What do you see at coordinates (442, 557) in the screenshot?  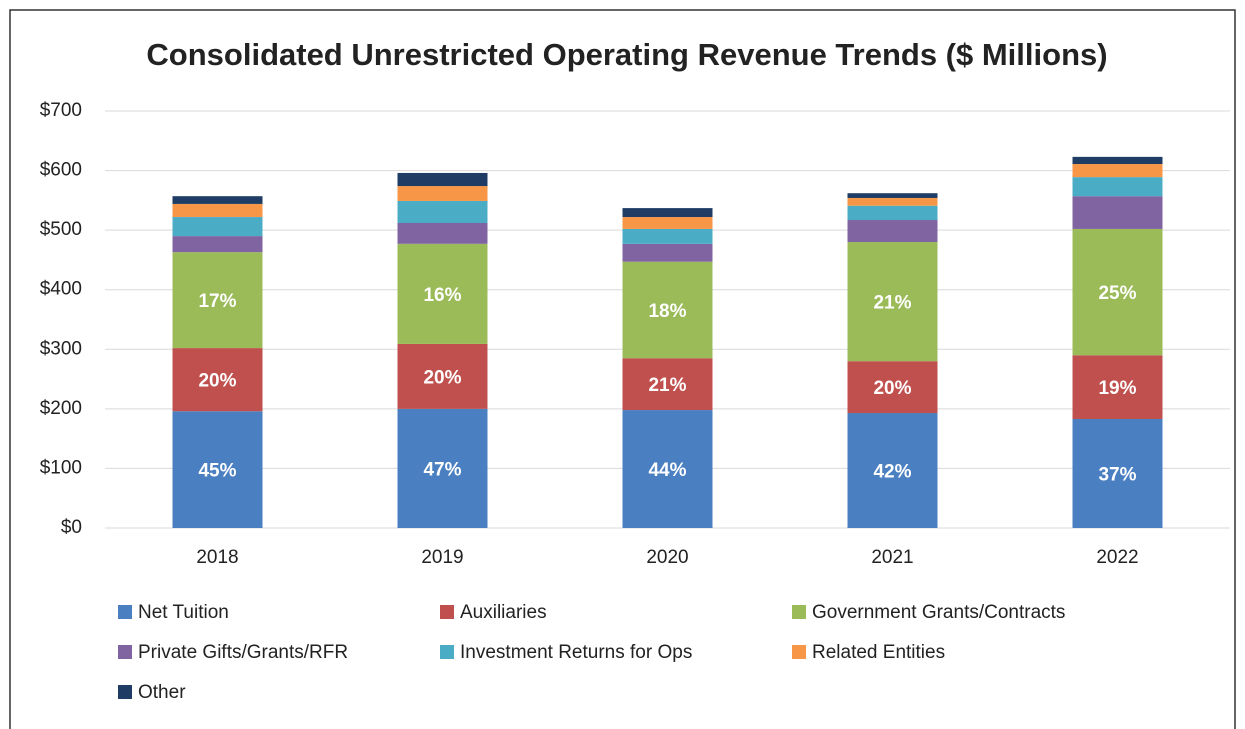 I see `x-tick-label: 2019` at bounding box center [442, 557].